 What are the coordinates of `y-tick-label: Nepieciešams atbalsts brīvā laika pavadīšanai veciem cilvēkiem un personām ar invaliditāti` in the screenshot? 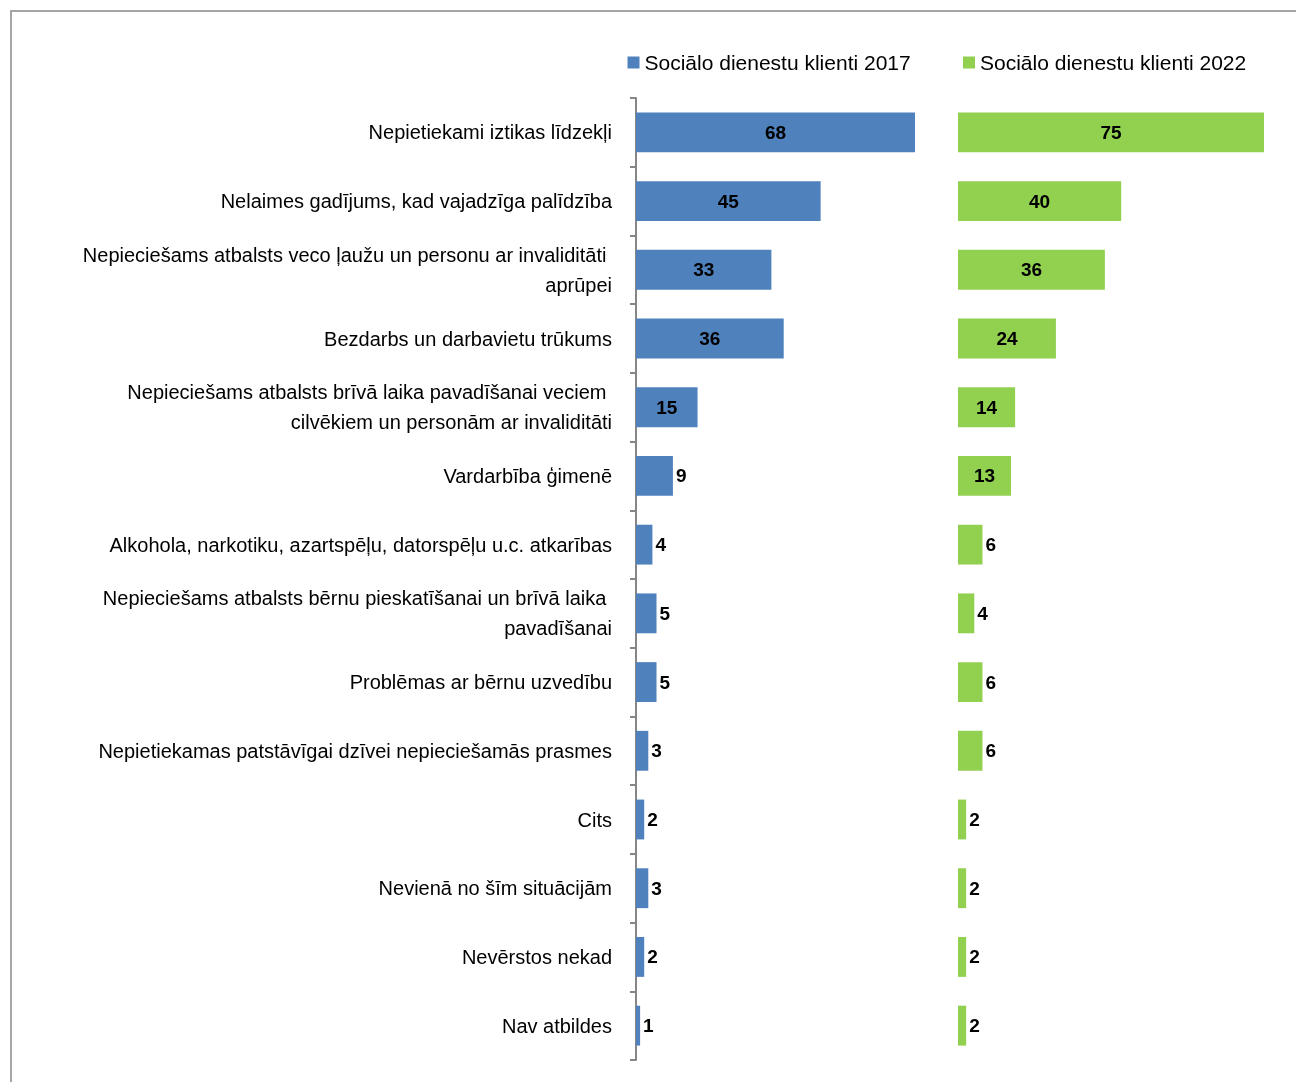 It's located at (369, 407).